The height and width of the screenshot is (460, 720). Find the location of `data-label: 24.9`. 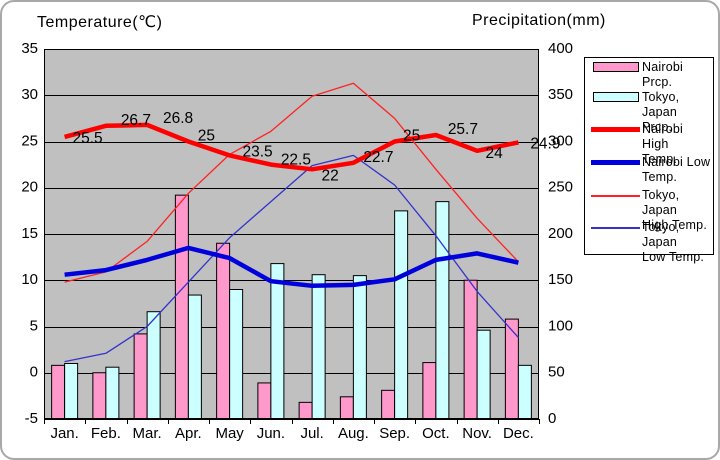

data-label: 24.9 is located at coordinates (545, 143).